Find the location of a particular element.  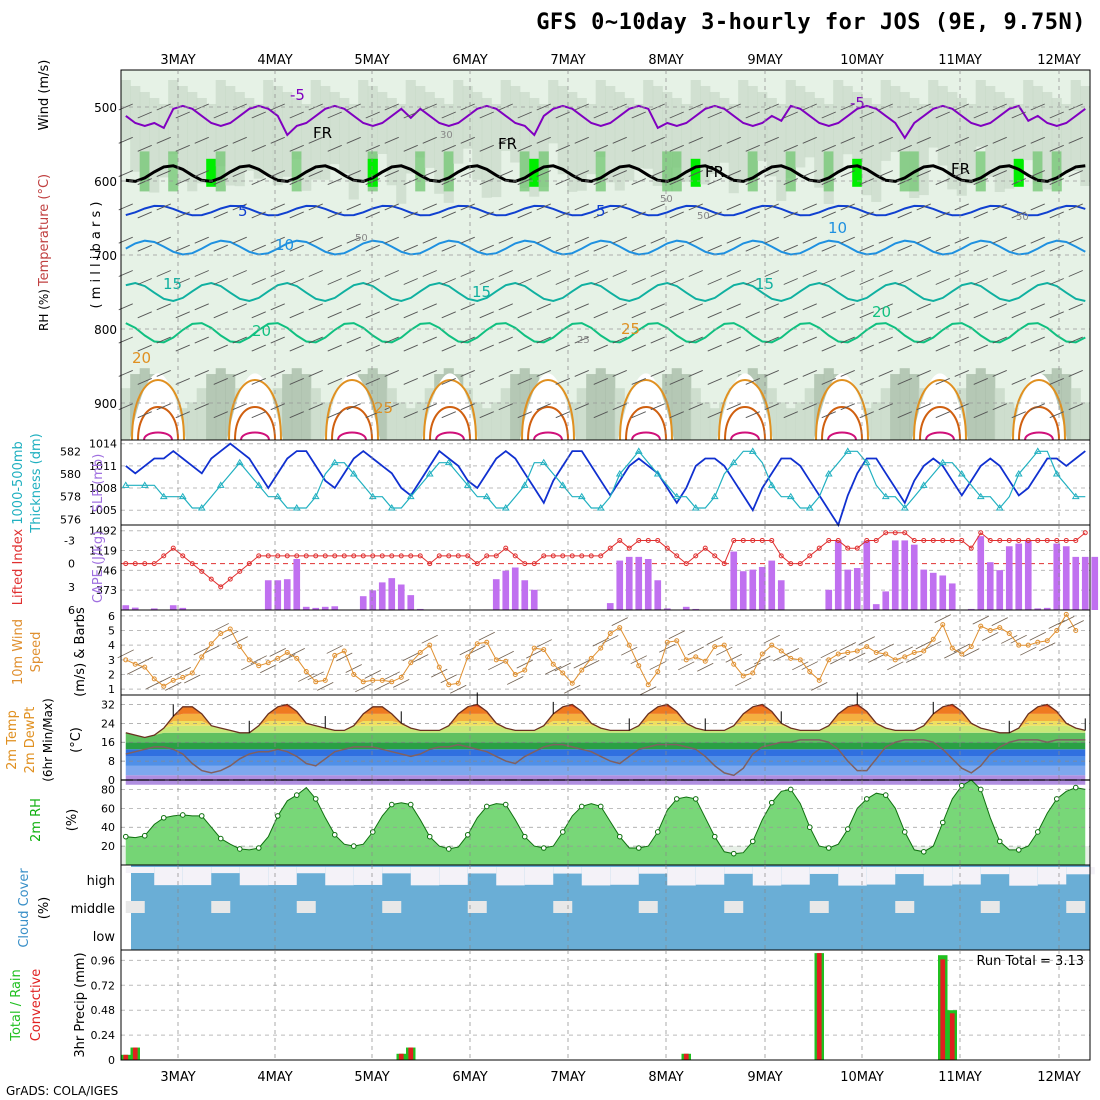

wind-tick-label: 6 is located at coordinates (111, 616).